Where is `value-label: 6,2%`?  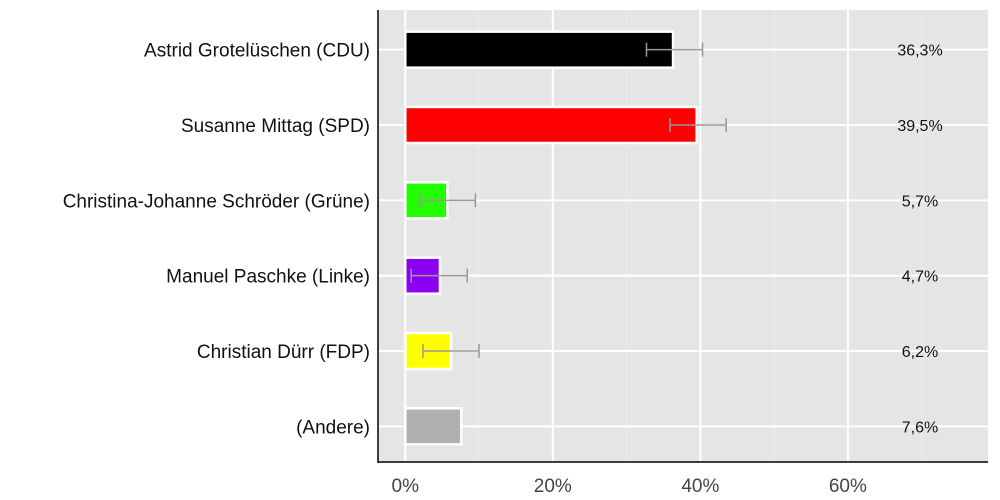 value-label: 6,2% is located at coordinates (920, 352).